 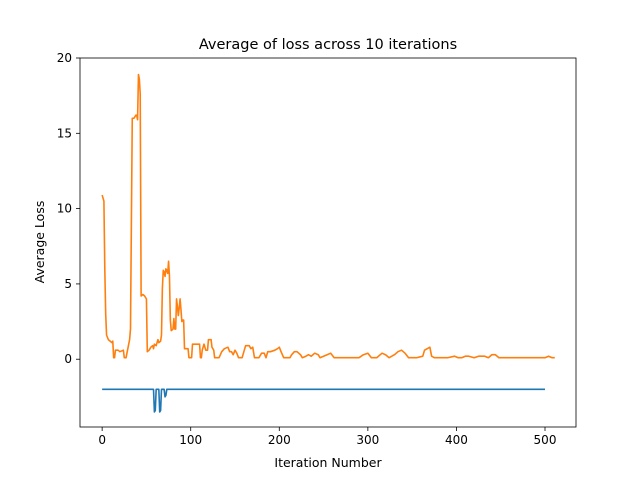 What do you see at coordinates (328, 45) in the screenshot?
I see `chart-title: Average of loss across 10 iterations` at bounding box center [328, 45].